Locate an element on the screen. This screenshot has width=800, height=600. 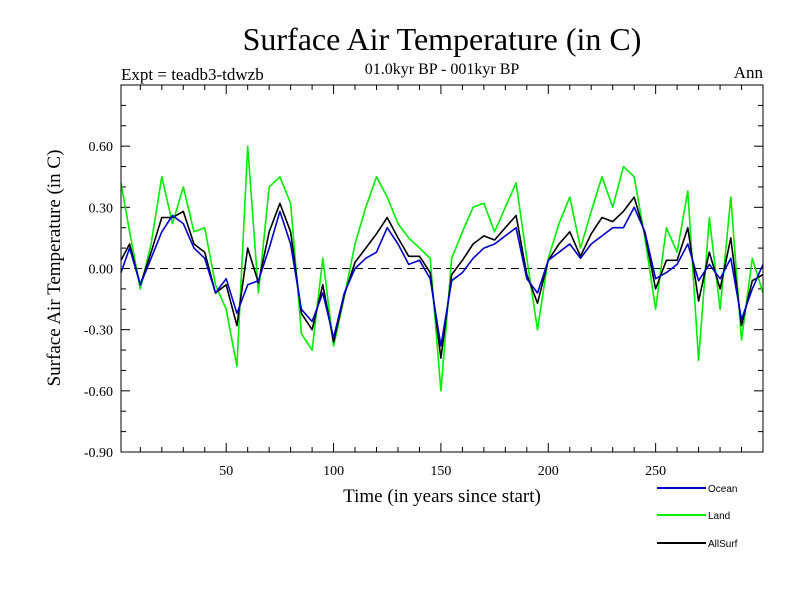
y-tick-label: 0.00 is located at coordinates (101, 270).